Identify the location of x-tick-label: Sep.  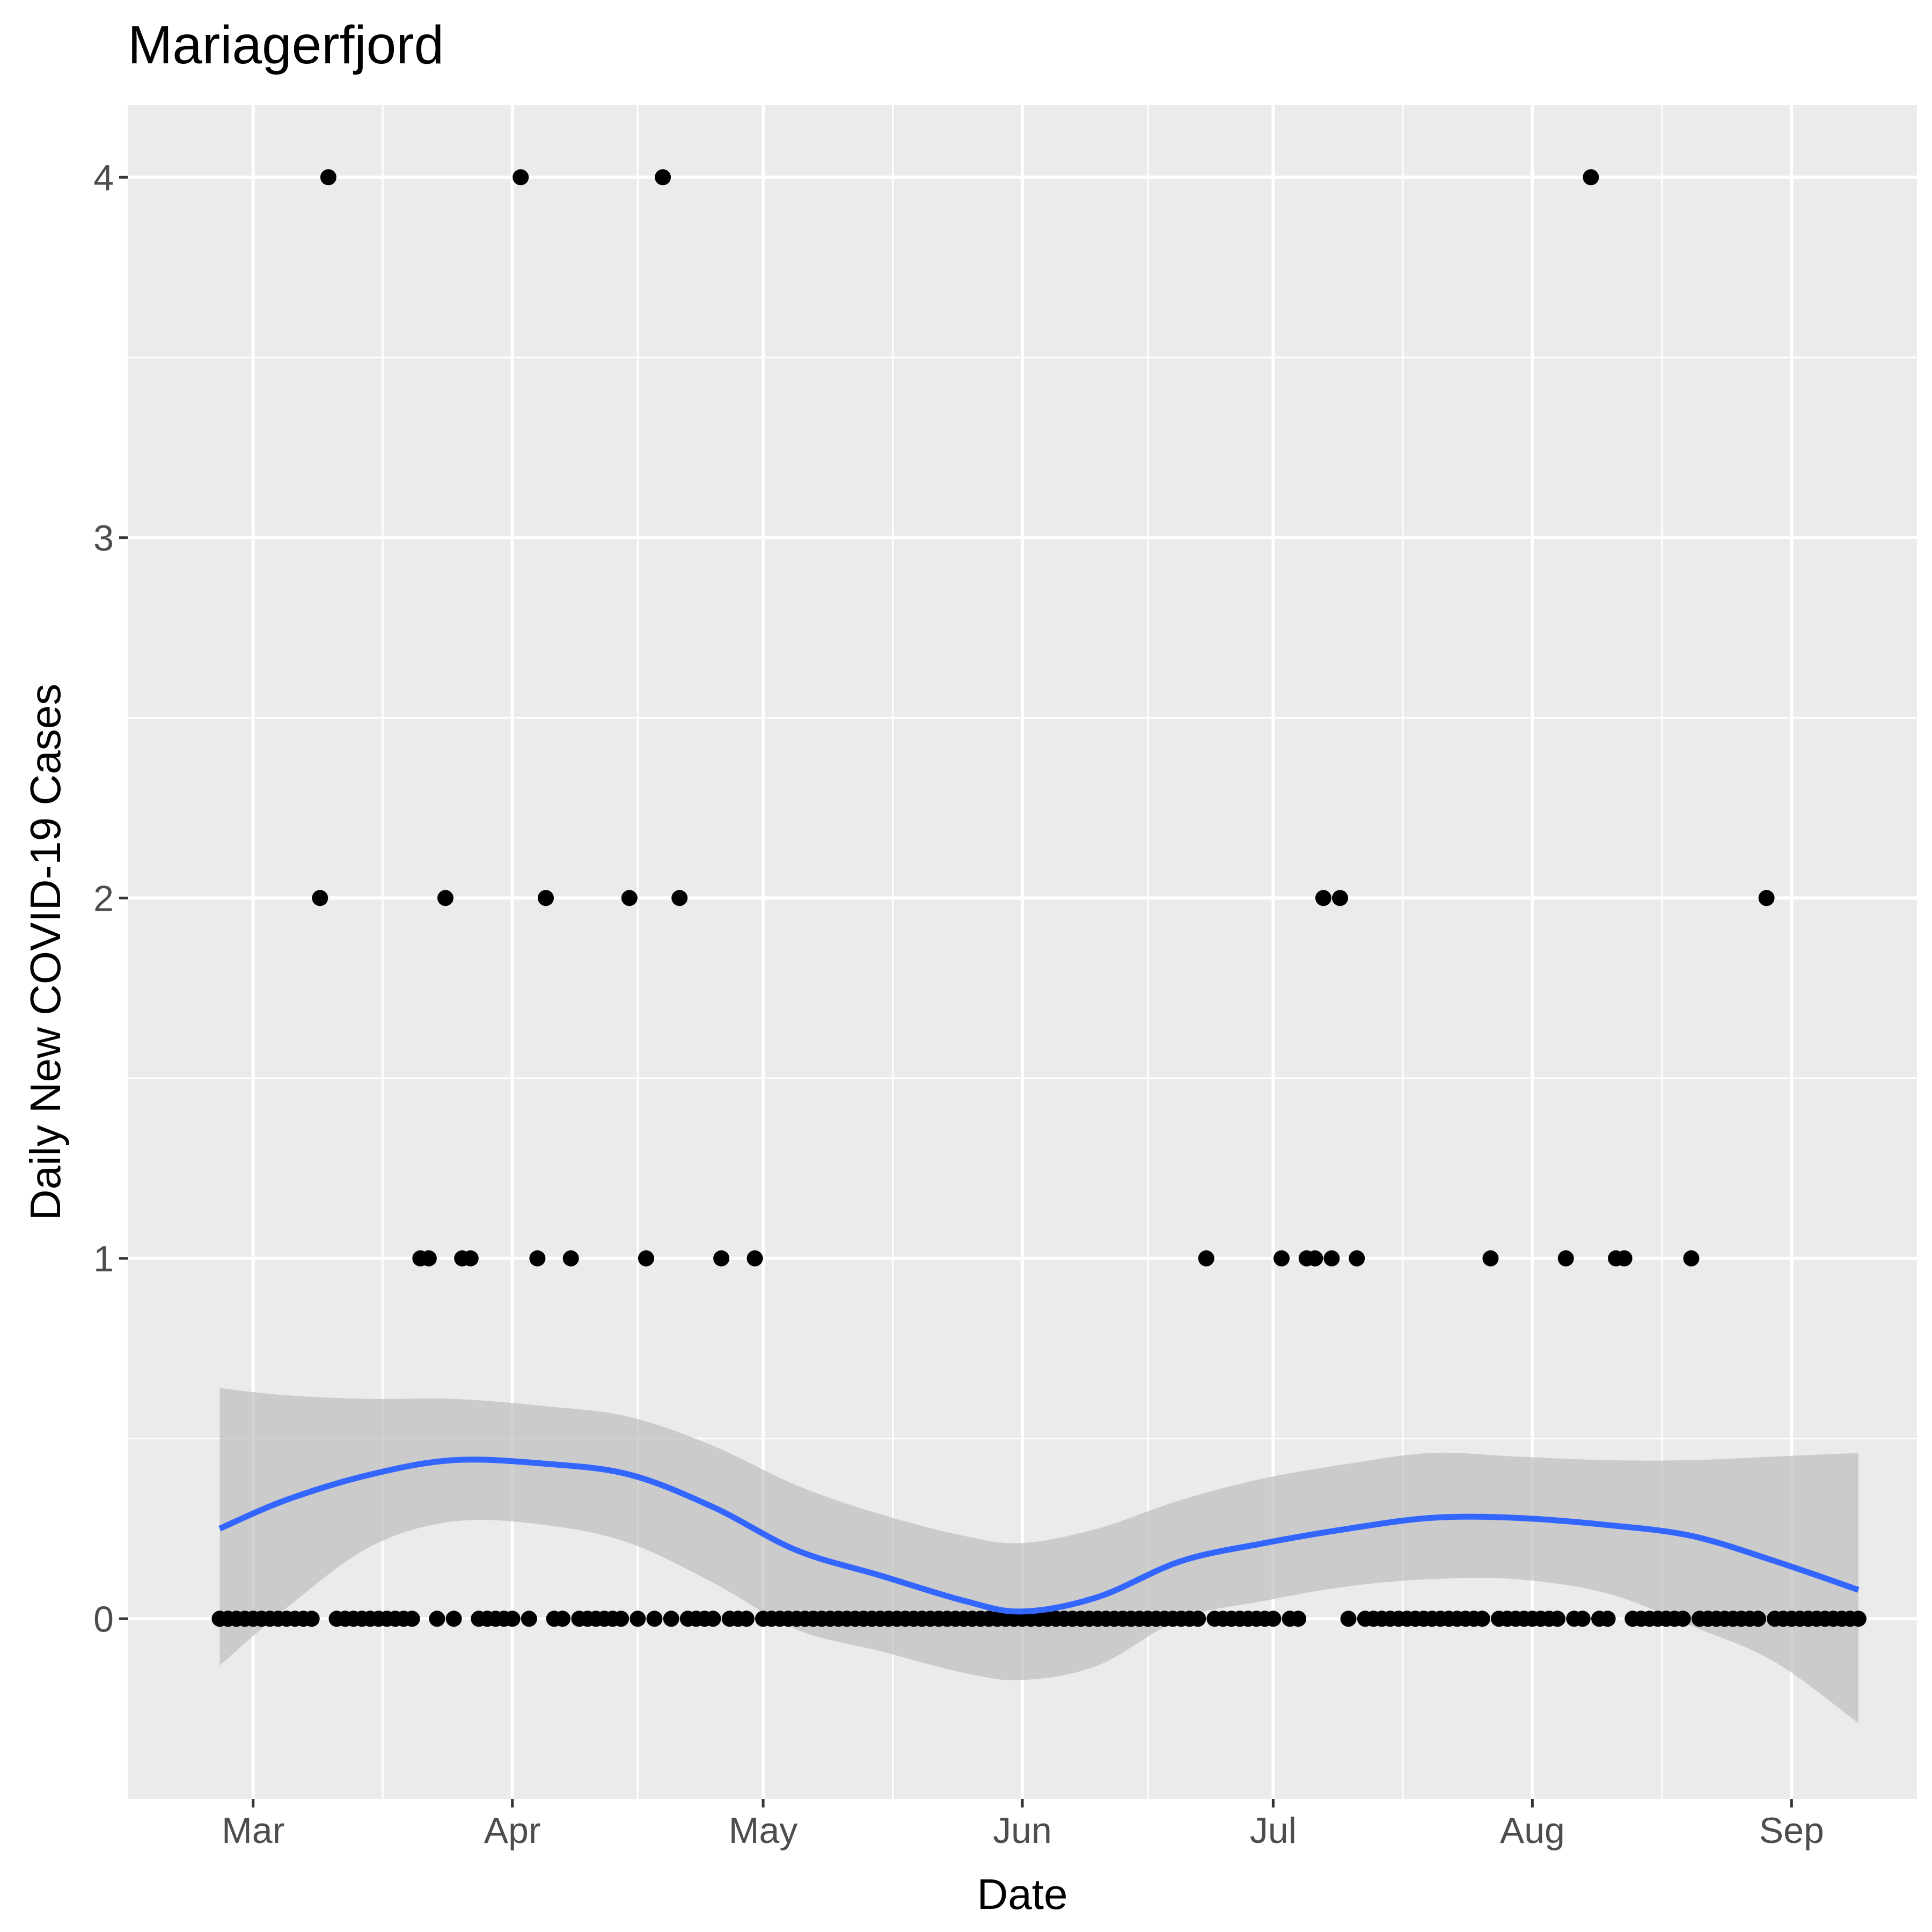
(1791, 1830).